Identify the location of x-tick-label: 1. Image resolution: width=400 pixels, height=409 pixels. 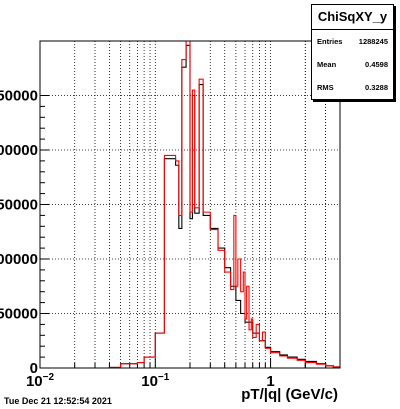
(270, 381).